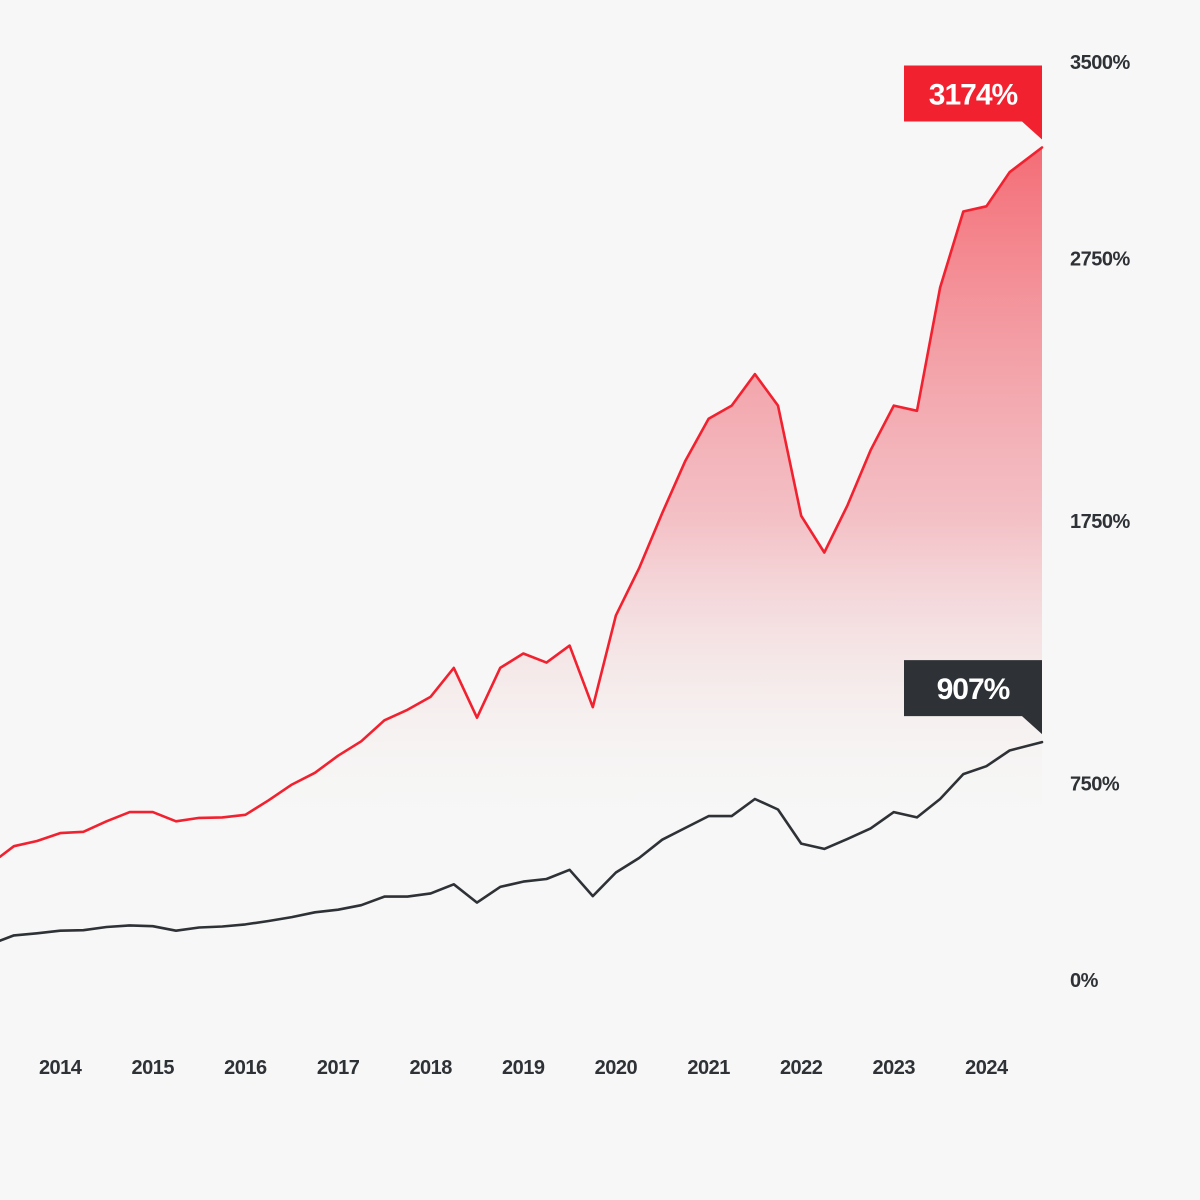 This screenshot has height=1200, width=1200. What do you see at coordinates (153, 1068) in the screenshot?
I see `x-tick-label: 2015` at bounding box center [153, 1068].